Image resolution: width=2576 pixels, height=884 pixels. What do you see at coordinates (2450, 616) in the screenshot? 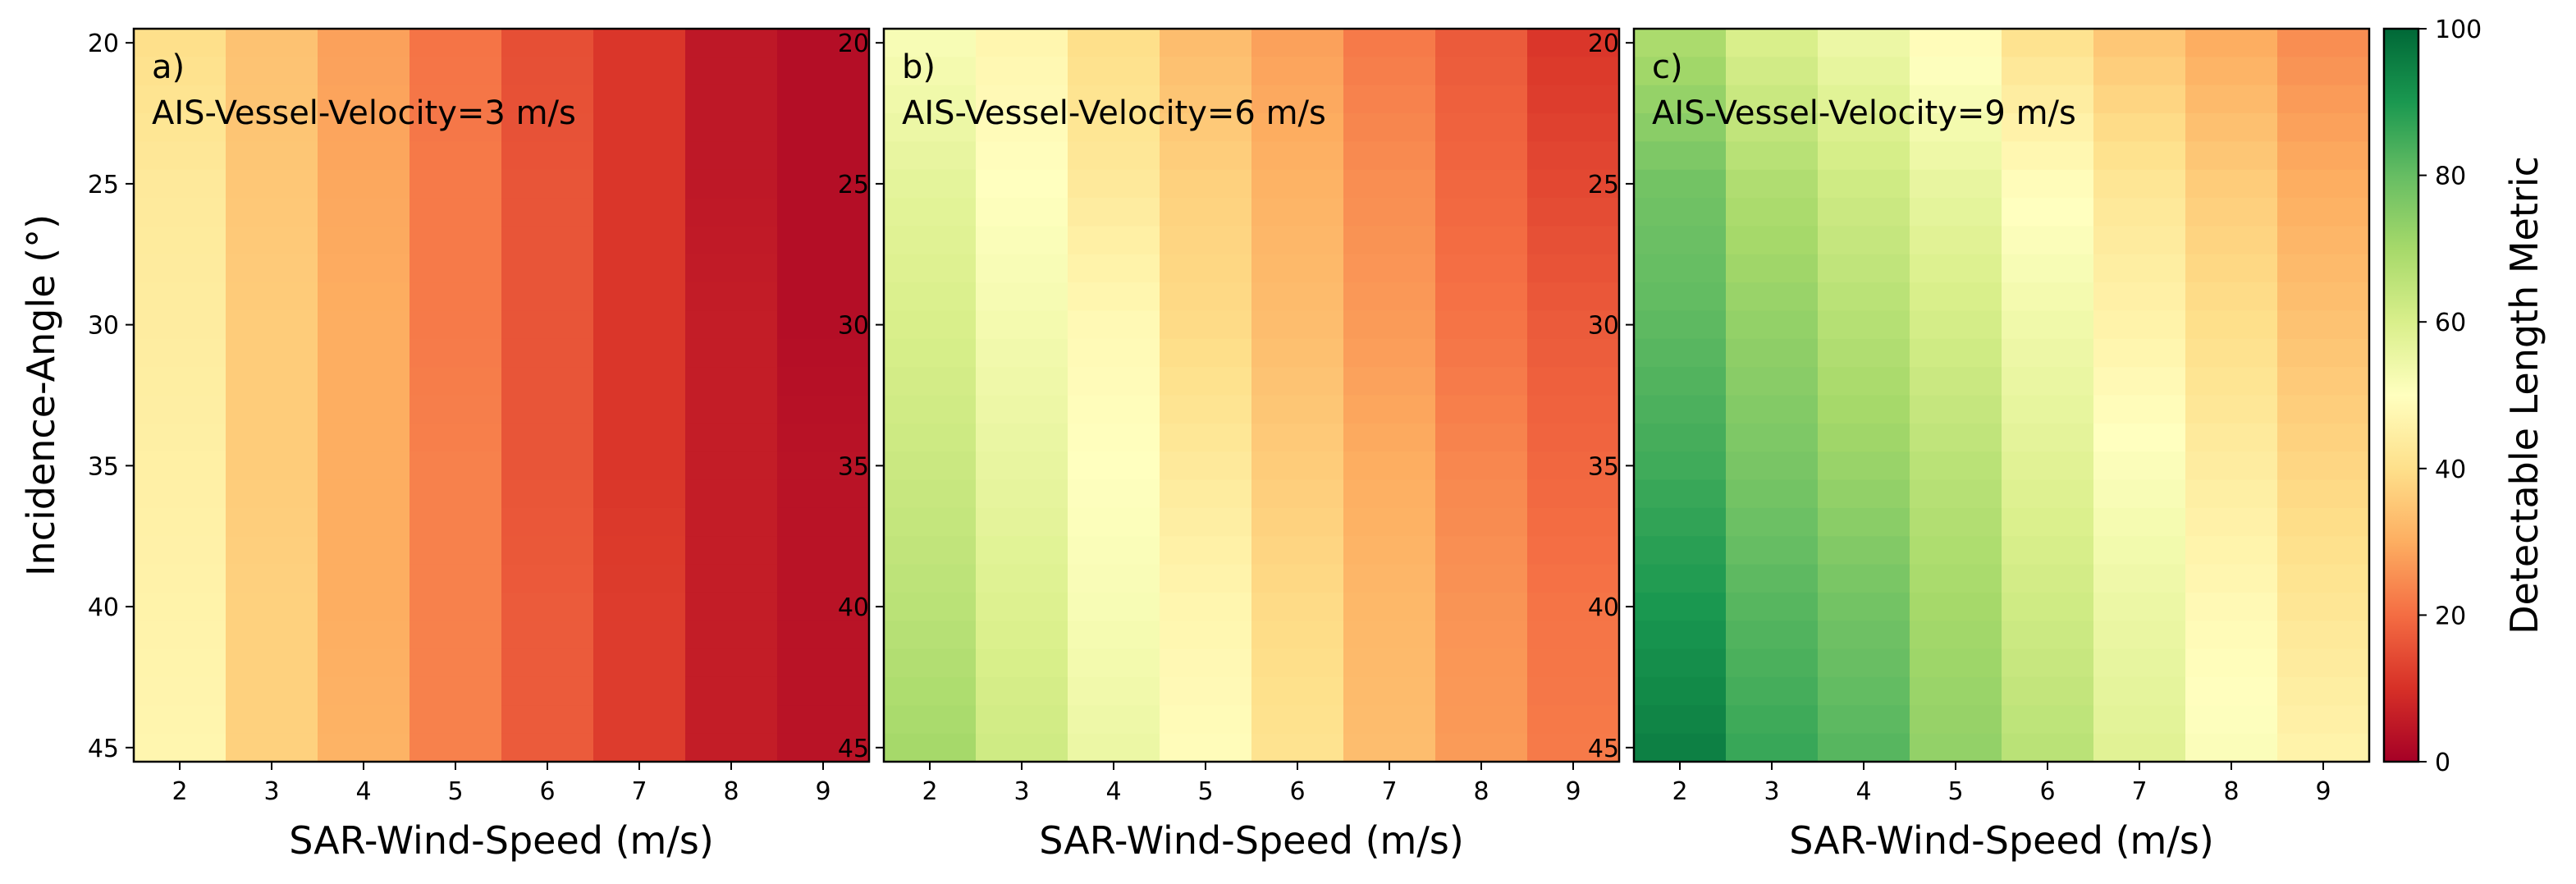
I see `colorbar-tick-label: 20` at bounding box center [2450, 616].